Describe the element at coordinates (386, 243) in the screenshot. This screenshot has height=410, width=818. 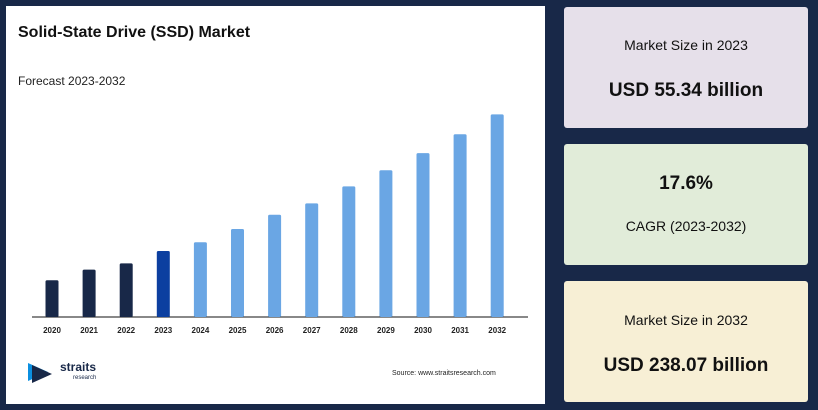
I see `bar-2029` at that location.